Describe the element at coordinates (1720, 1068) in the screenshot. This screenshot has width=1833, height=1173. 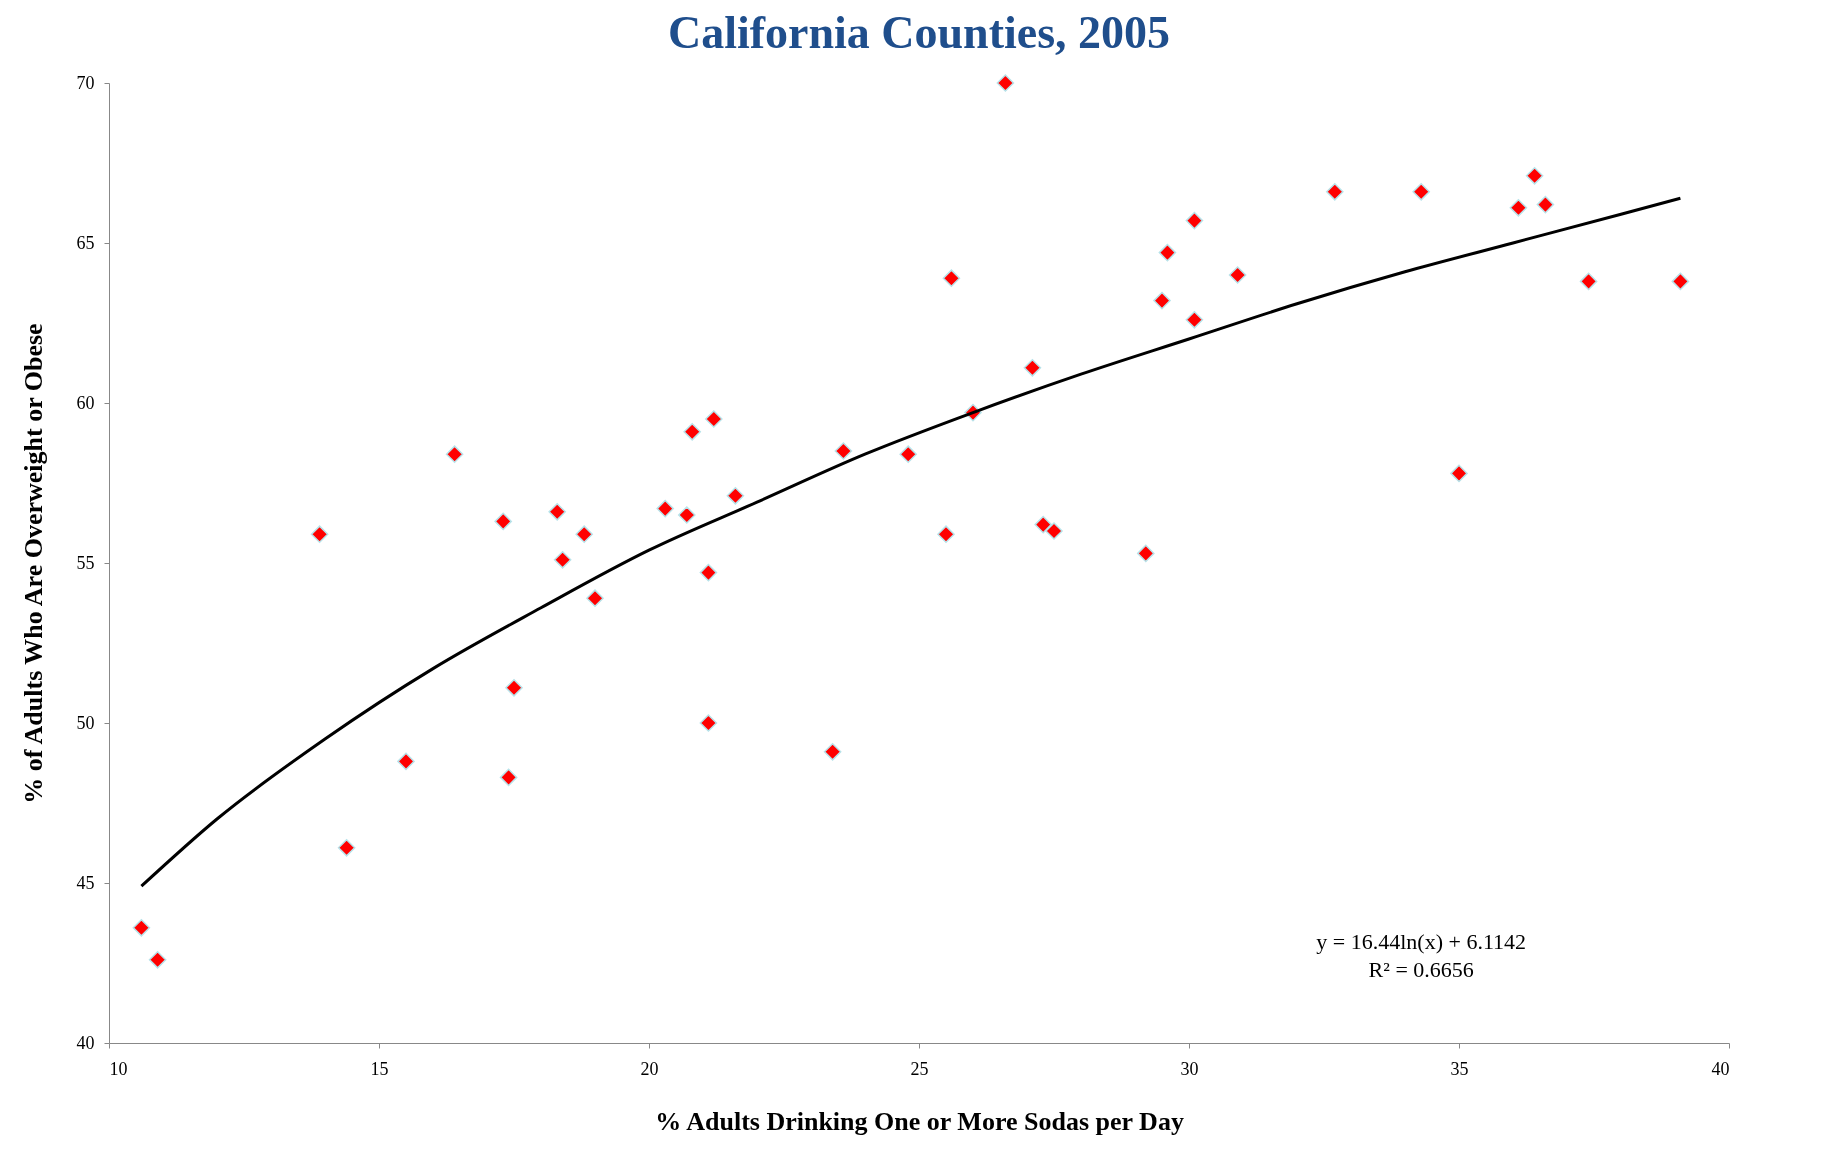
I see `x-tick-label: 40` at that location.